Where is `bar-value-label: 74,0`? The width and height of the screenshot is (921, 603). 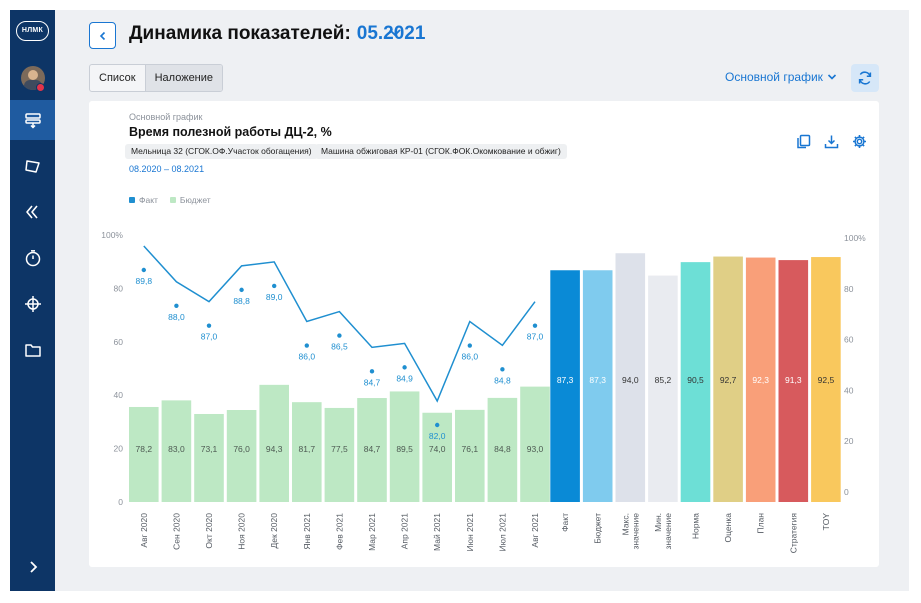 bar-value-label: 74,0 is located at coordinates (437, 449).